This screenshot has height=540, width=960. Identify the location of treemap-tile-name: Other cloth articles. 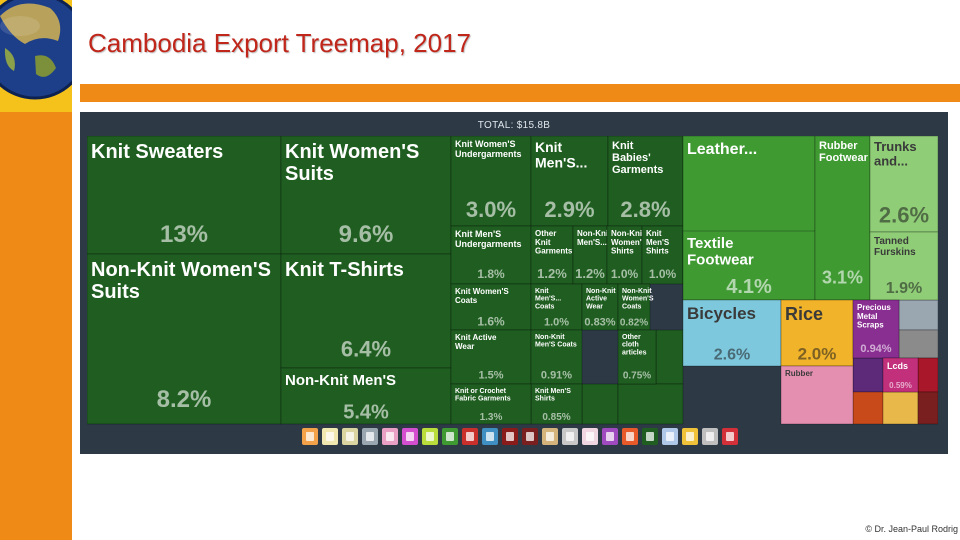
(634, 345).